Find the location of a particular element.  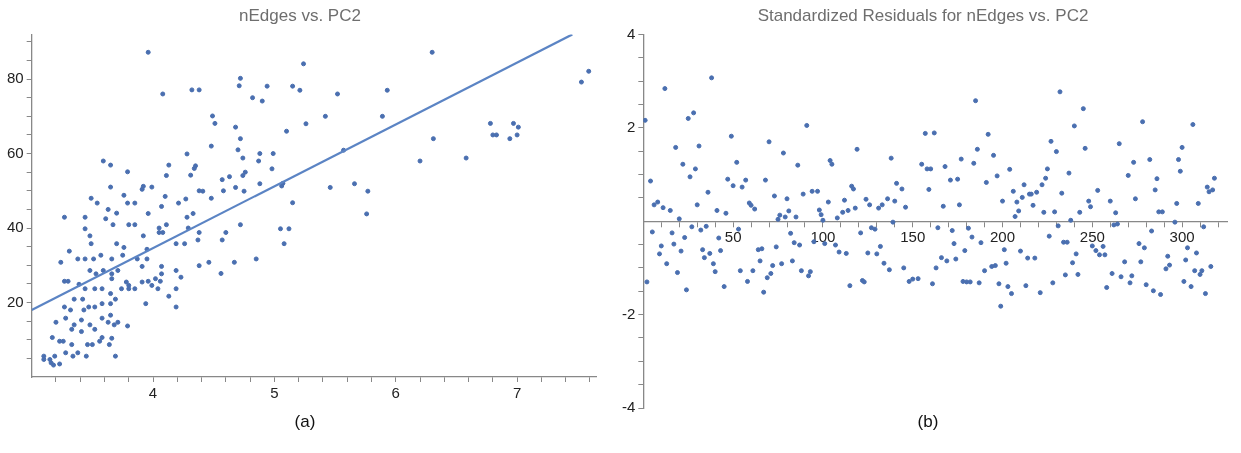

text: (a) is located at coordinates (305, 422).